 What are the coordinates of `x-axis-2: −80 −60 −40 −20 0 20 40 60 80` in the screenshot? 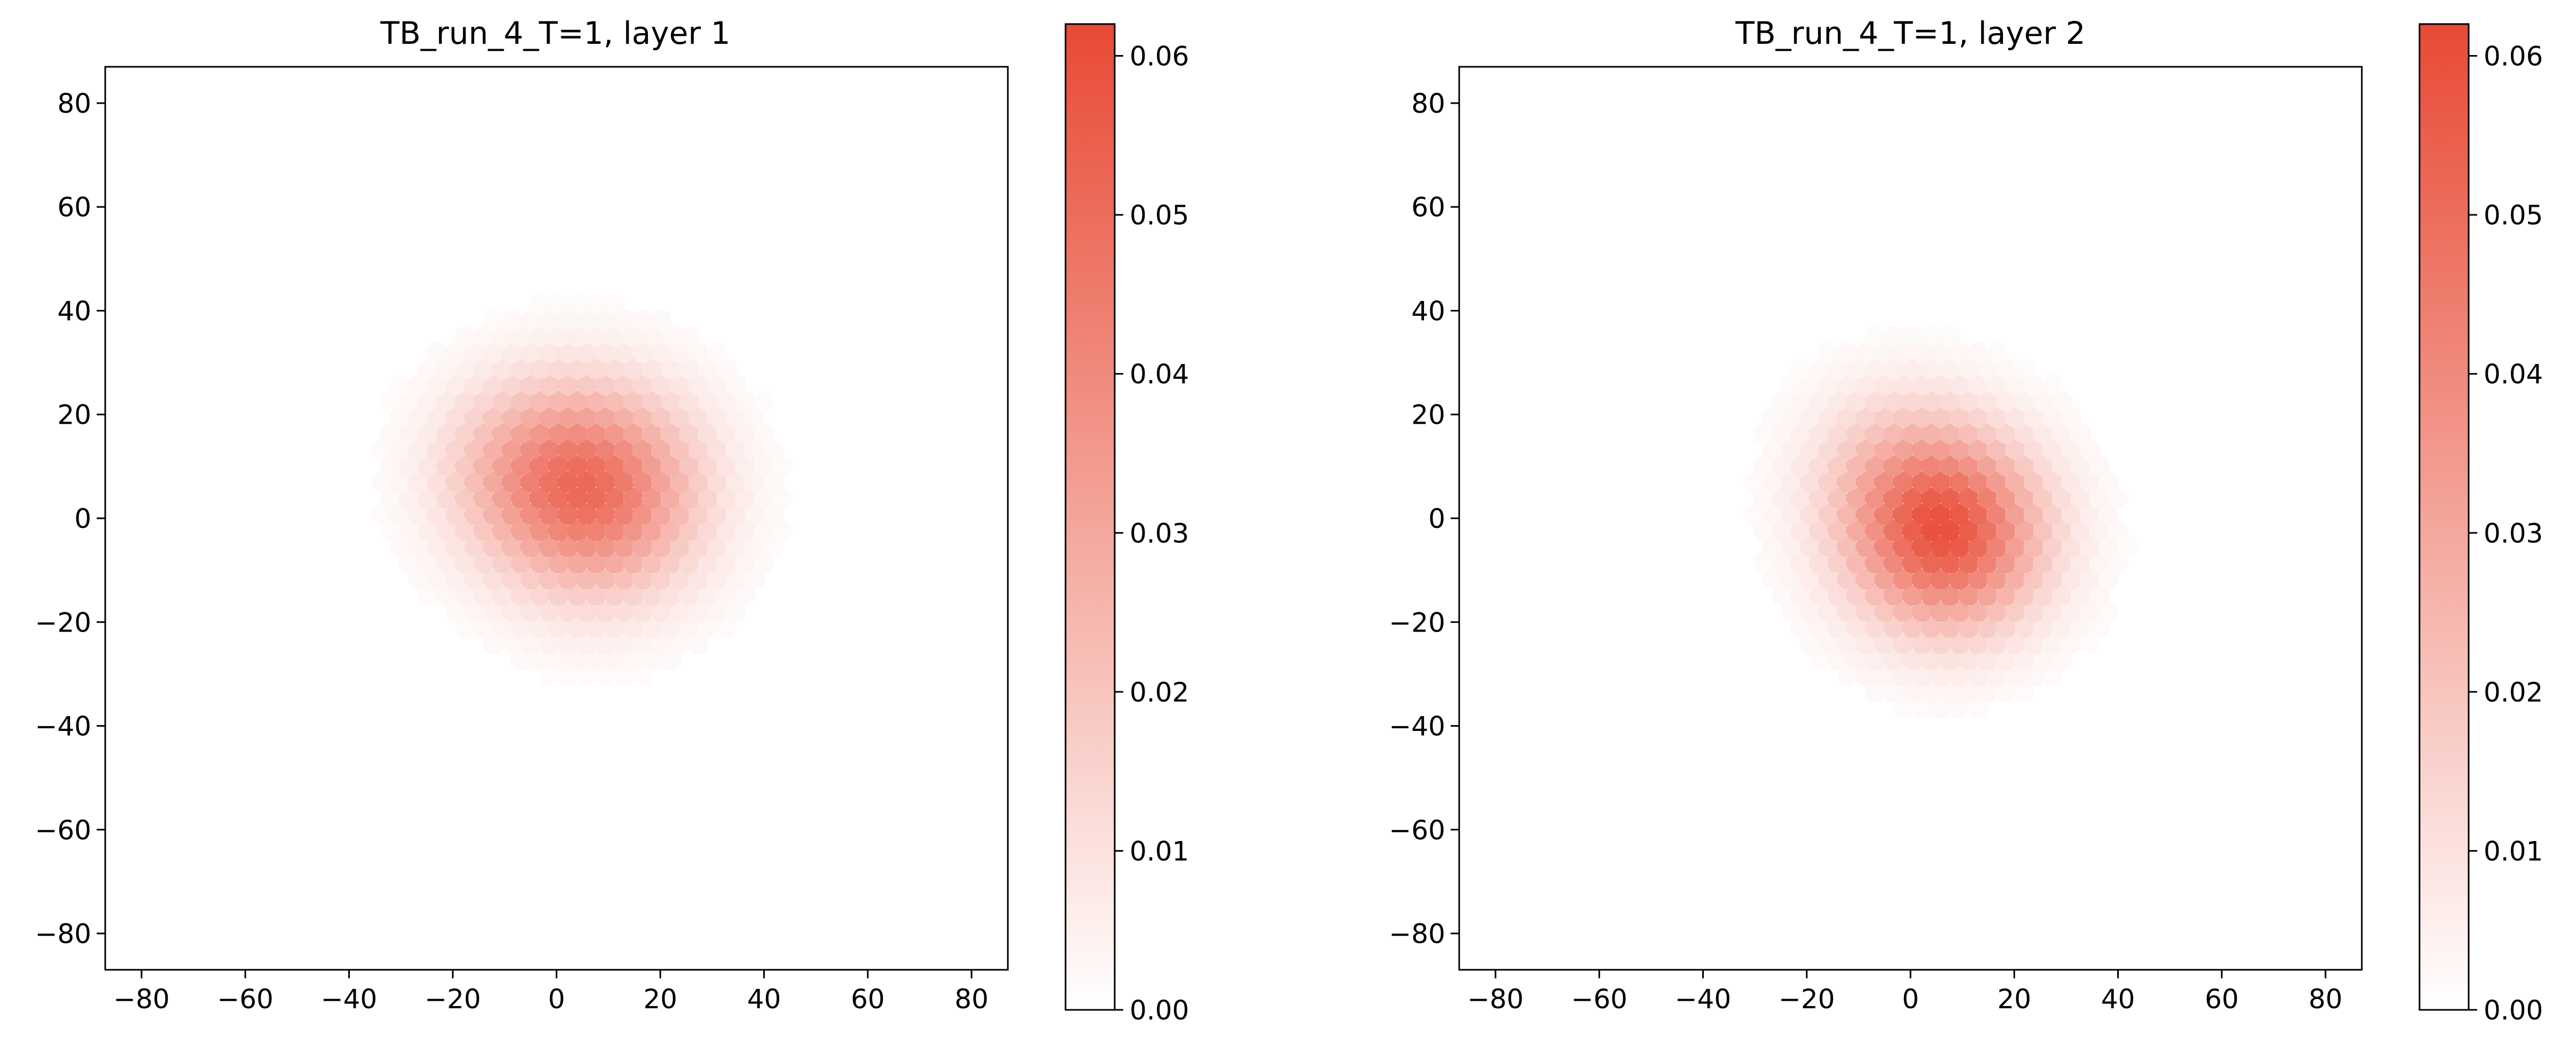 It's located at (1905, 993).